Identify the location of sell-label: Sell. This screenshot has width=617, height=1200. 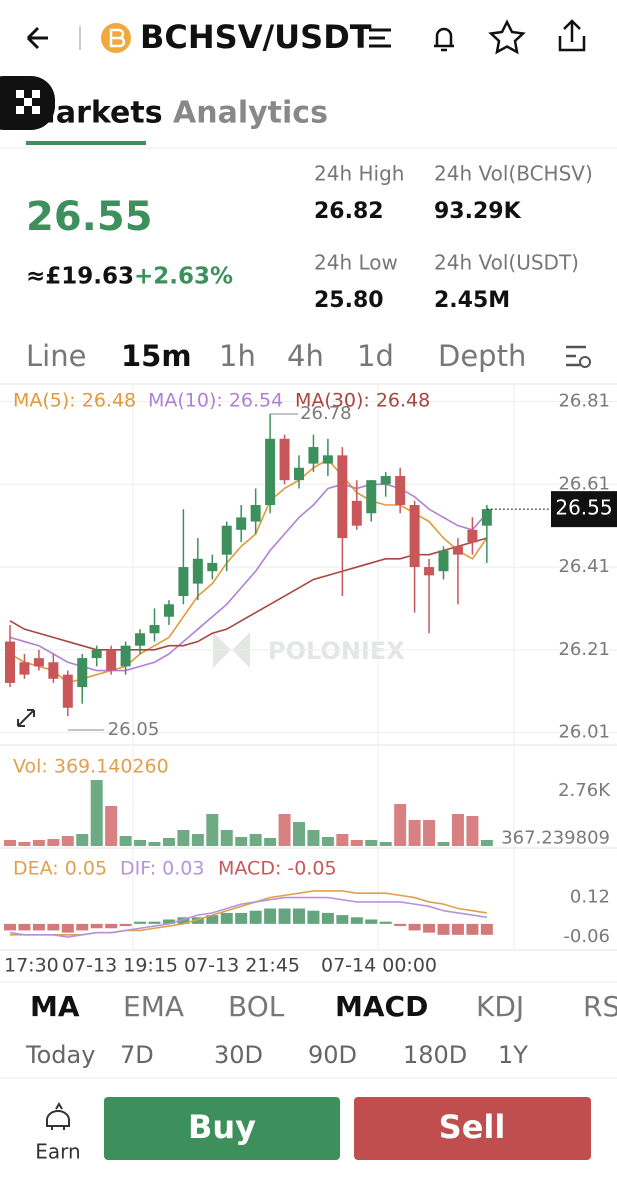
(472, 1127).